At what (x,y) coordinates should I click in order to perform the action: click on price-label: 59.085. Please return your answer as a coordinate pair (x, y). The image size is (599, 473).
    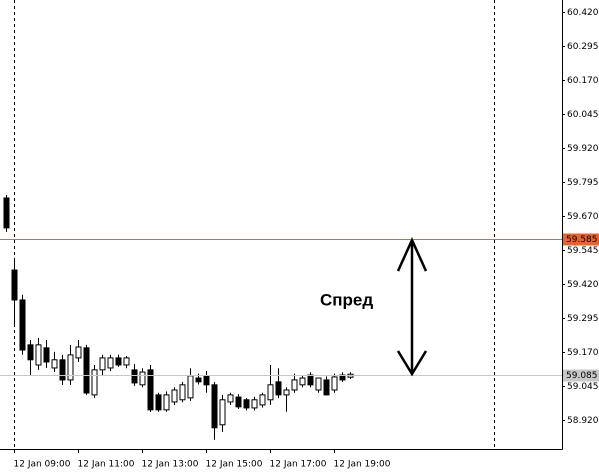
    Looking at the image, I should click on (582, 376).